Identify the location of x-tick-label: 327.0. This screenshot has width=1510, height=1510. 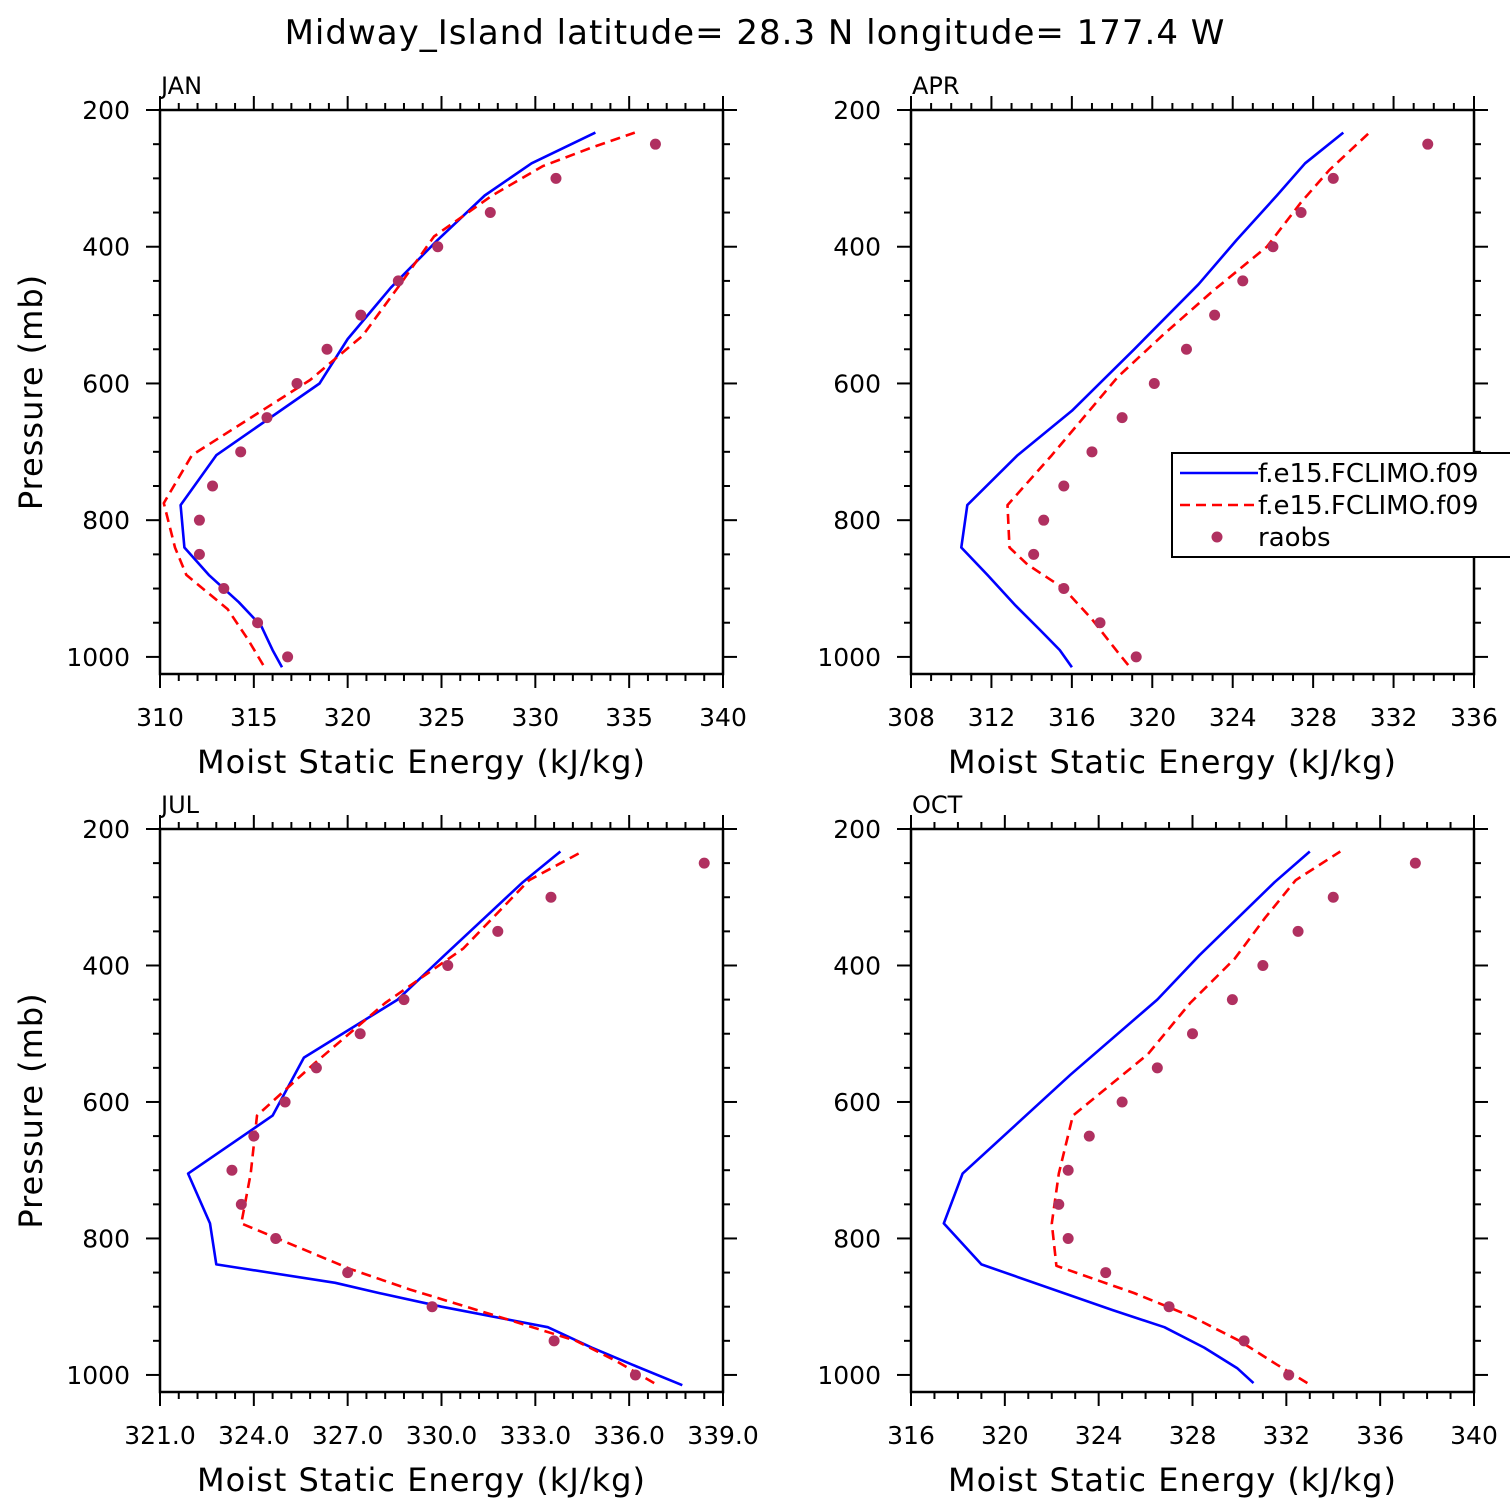
(348, 1435).